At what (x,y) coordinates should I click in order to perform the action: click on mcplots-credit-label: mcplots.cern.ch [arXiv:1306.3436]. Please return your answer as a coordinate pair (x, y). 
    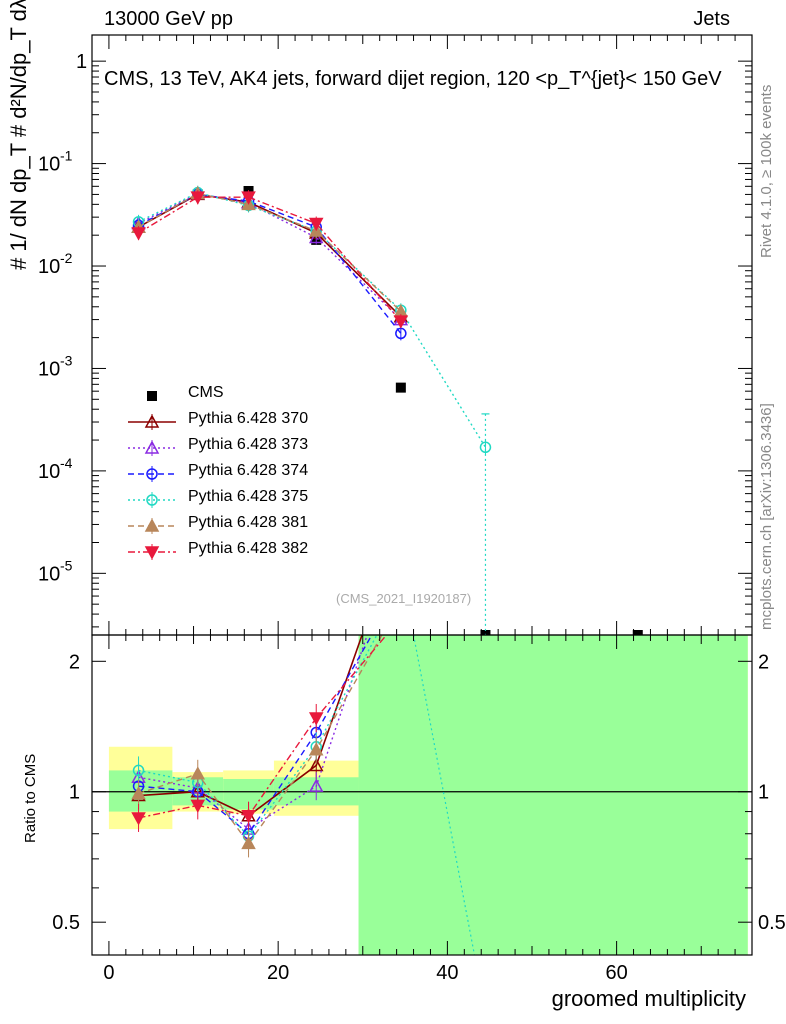
    Looking at the image, I should click on (766, 516).